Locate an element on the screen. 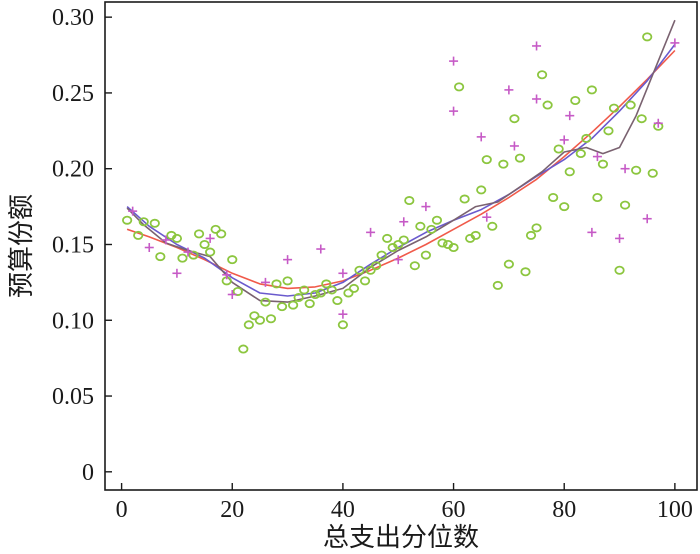 This screenshot has width=700, height=554. y-tick-label: 0.10 is located at coordinates (73, 321).